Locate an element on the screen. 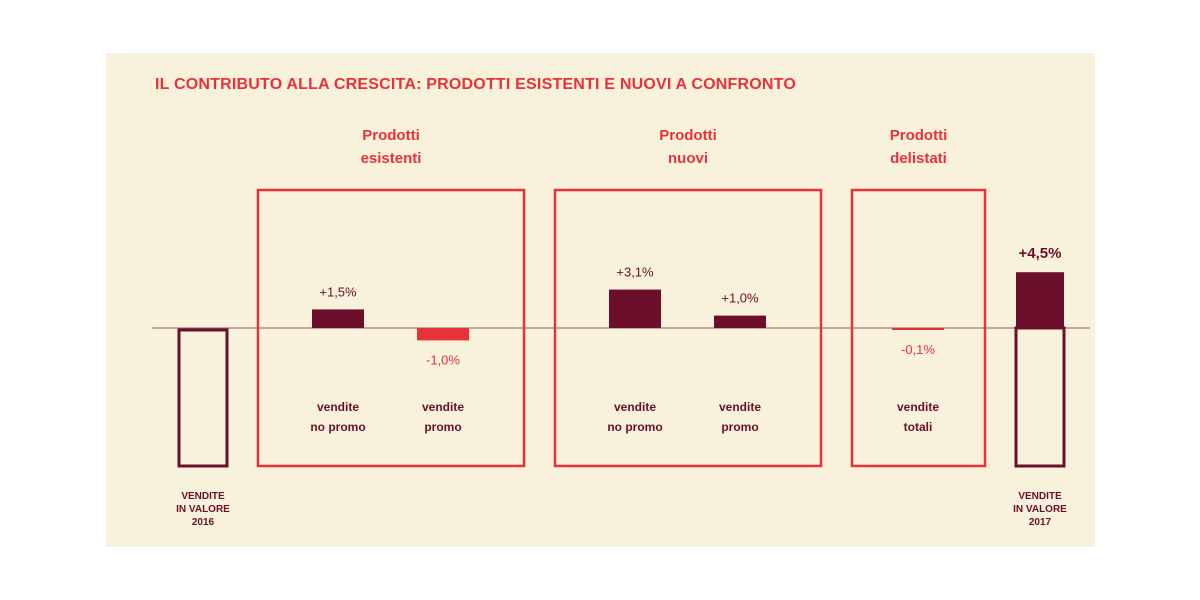 The height and width of the screenshot is (600, 1200). data-label: +1,5% is located at coordinates (338, 291).